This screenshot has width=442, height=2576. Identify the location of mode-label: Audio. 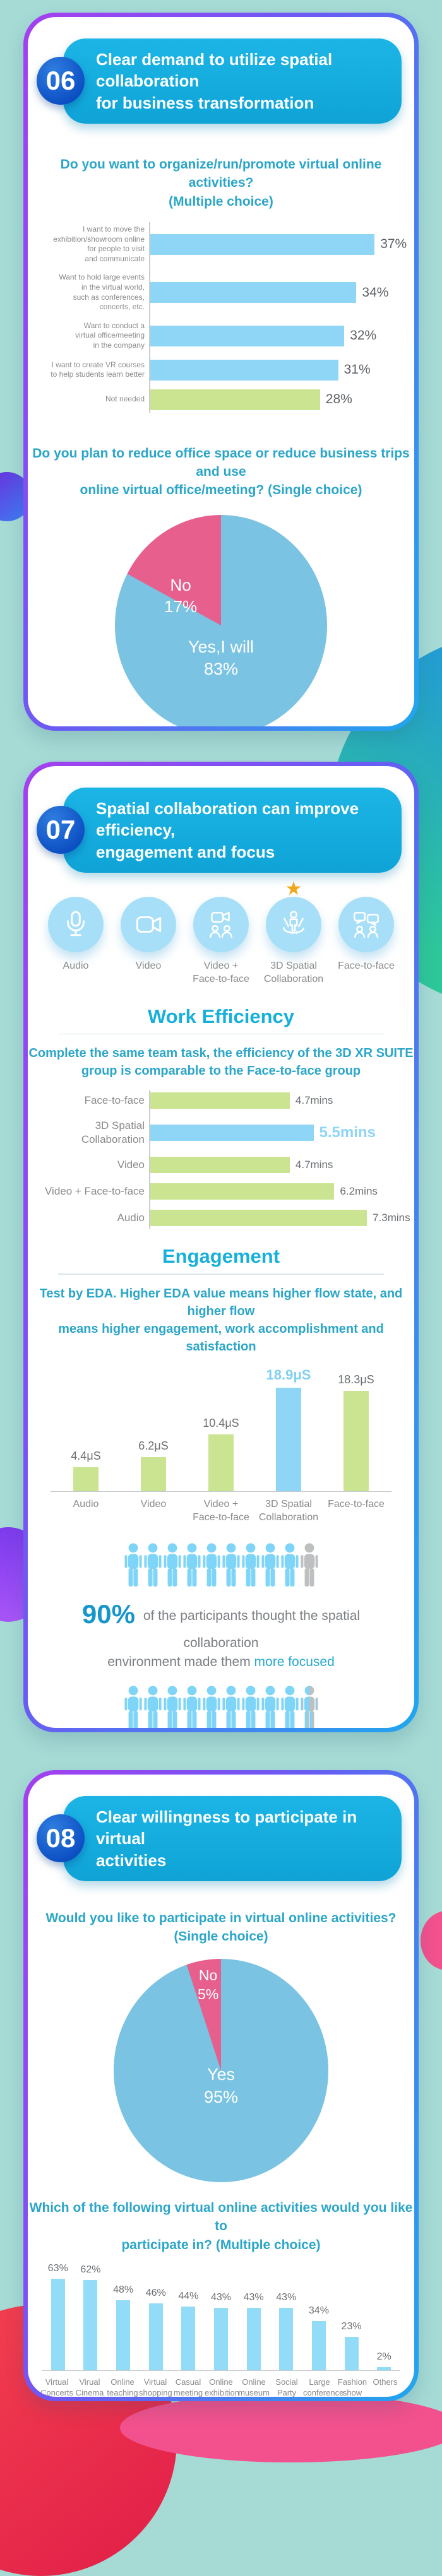
(76, 965).